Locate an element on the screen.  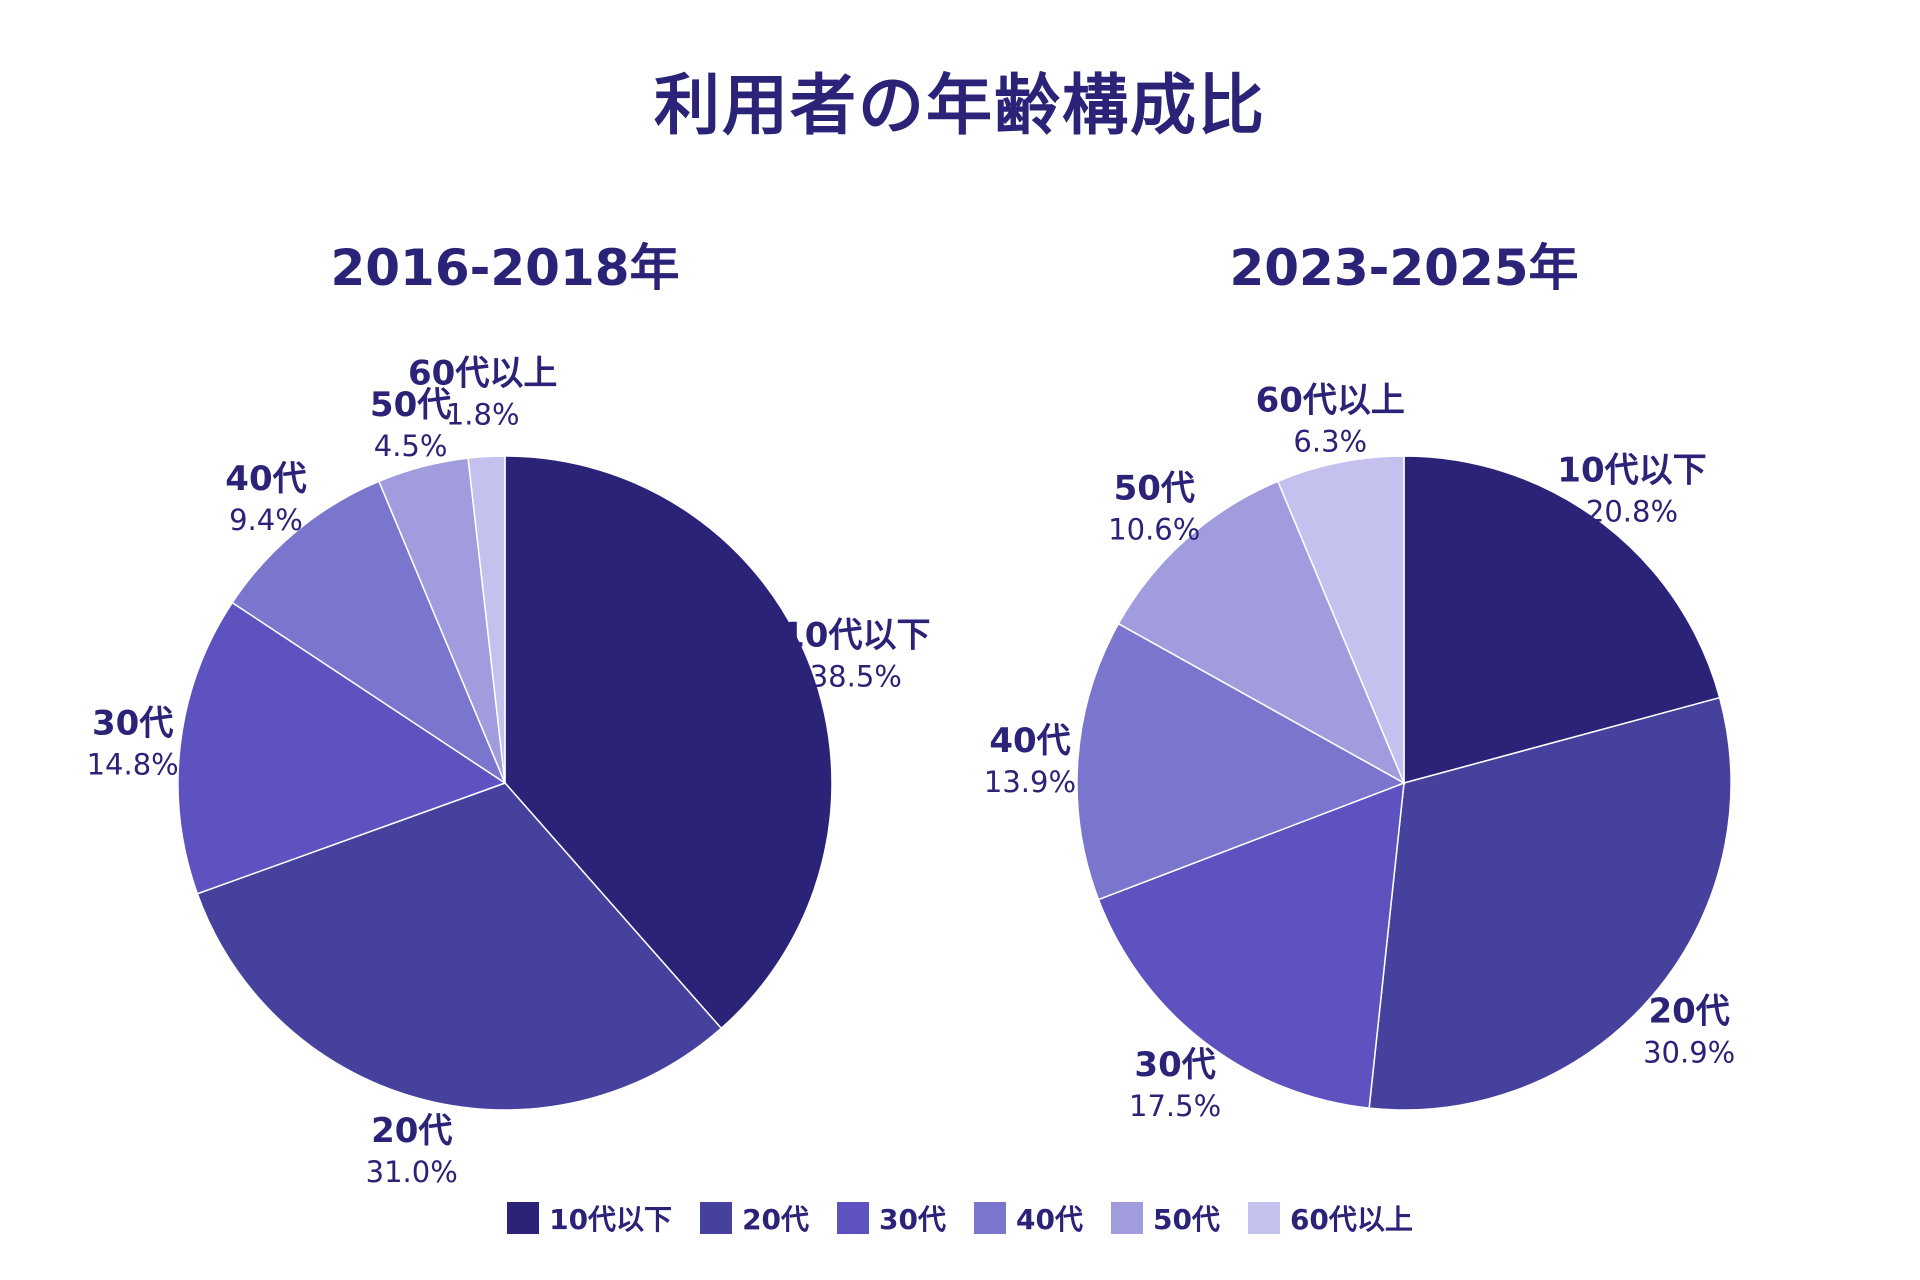
slice-value-label: 31.0% is located at coordinates (412, 1172).